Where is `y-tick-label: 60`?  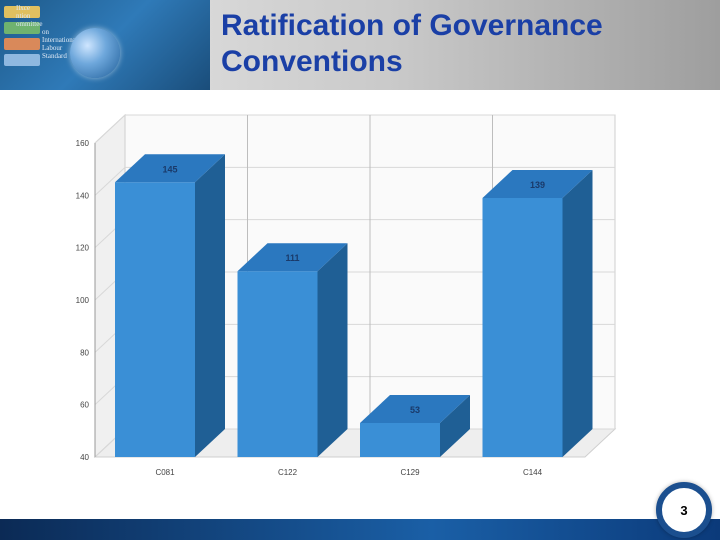
y-tick-label: 60 is located at coordinates (84, 405).